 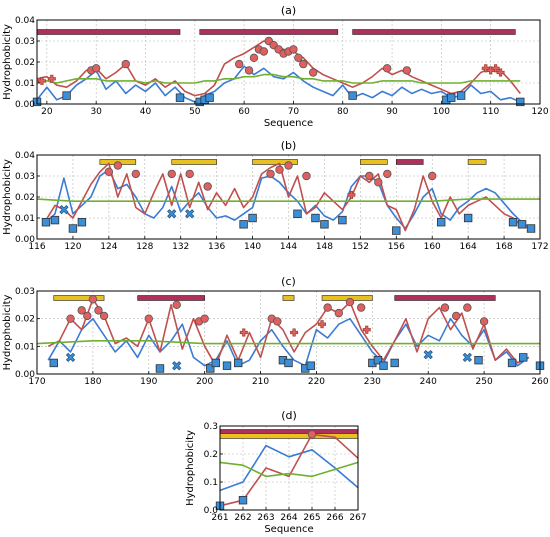 I want to click on x-tick-label: 180, so click(x=92, y=382).